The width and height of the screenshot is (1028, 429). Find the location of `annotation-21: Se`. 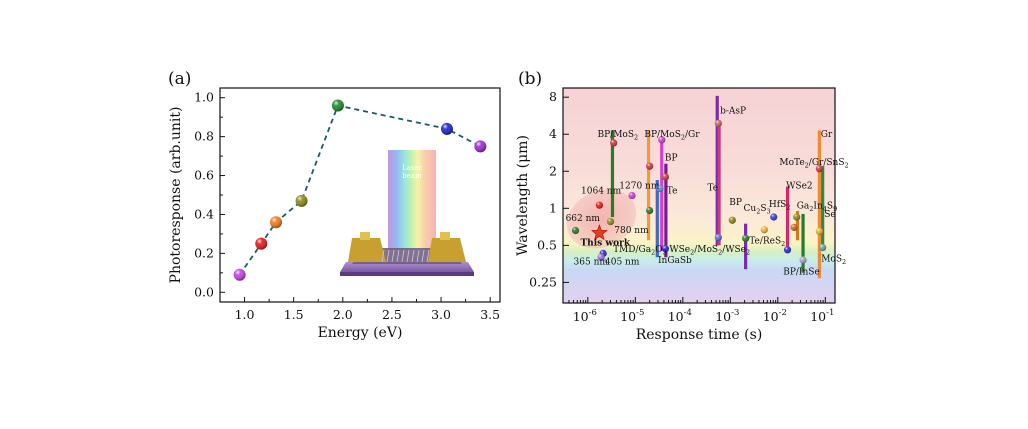

annotation-21: Se is located at coordinates (830, 215).